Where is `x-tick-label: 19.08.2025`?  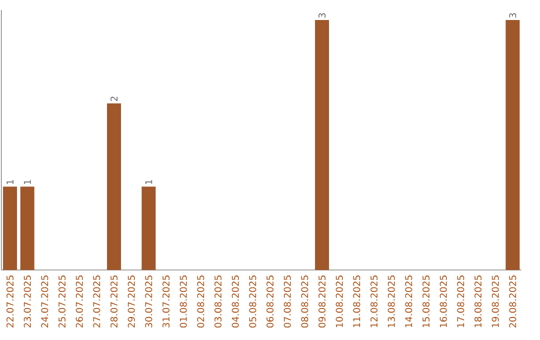 x-tick-label: 19.08.2025 is located at coordinates (495, 302).